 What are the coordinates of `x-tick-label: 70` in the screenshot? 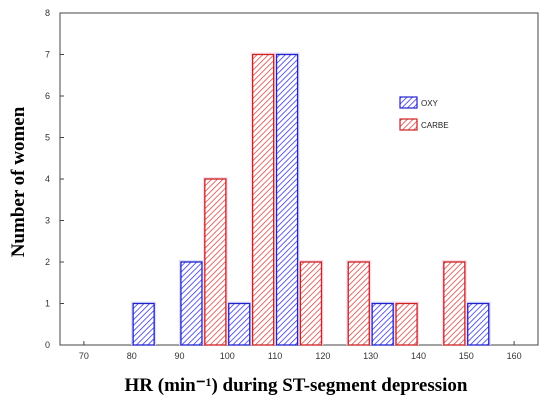 It's located at (84, 356).